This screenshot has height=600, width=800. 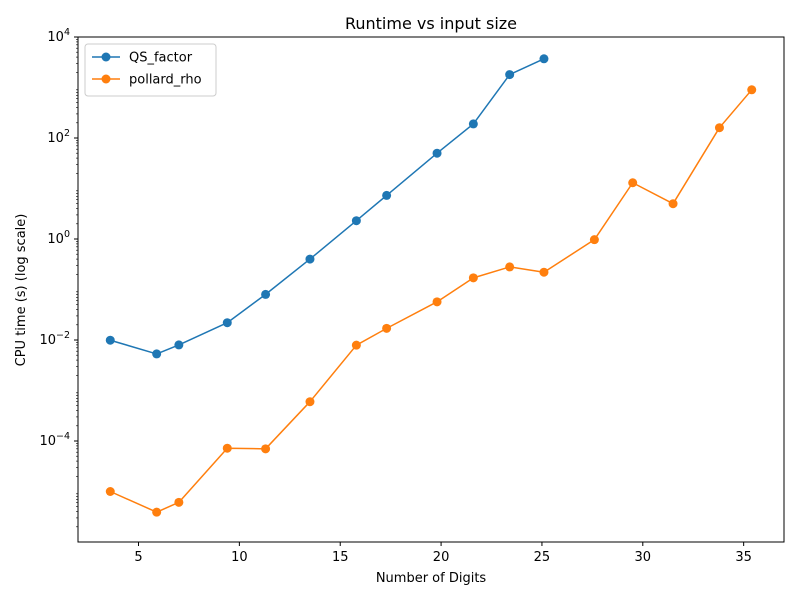 I want to click on legend-label: QS_factor, so click(x=161, y=58).